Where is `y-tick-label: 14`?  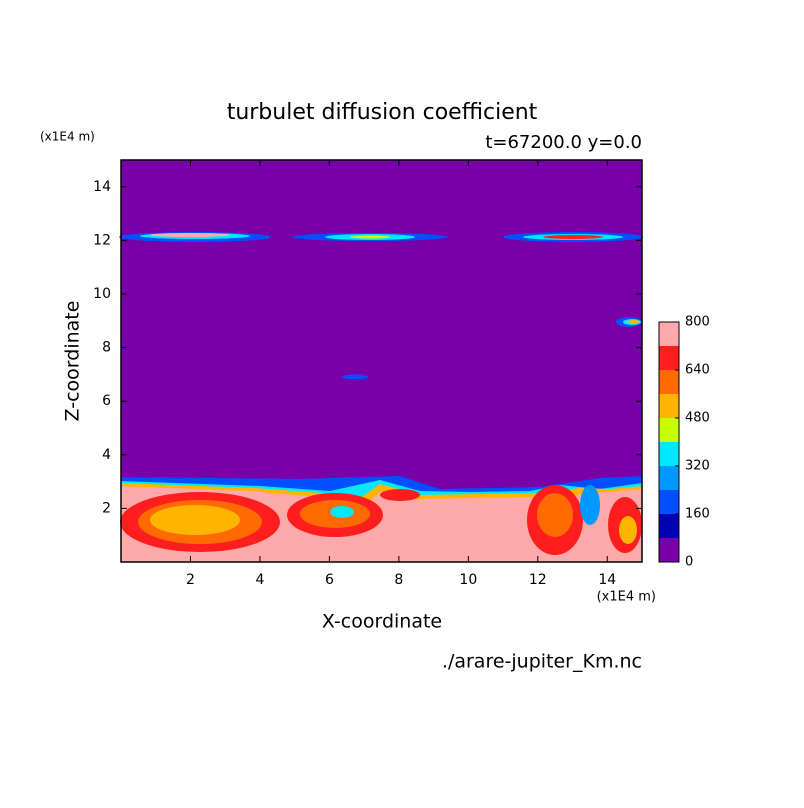
y-tick-label: 14 is located at coordinates (102, 187).